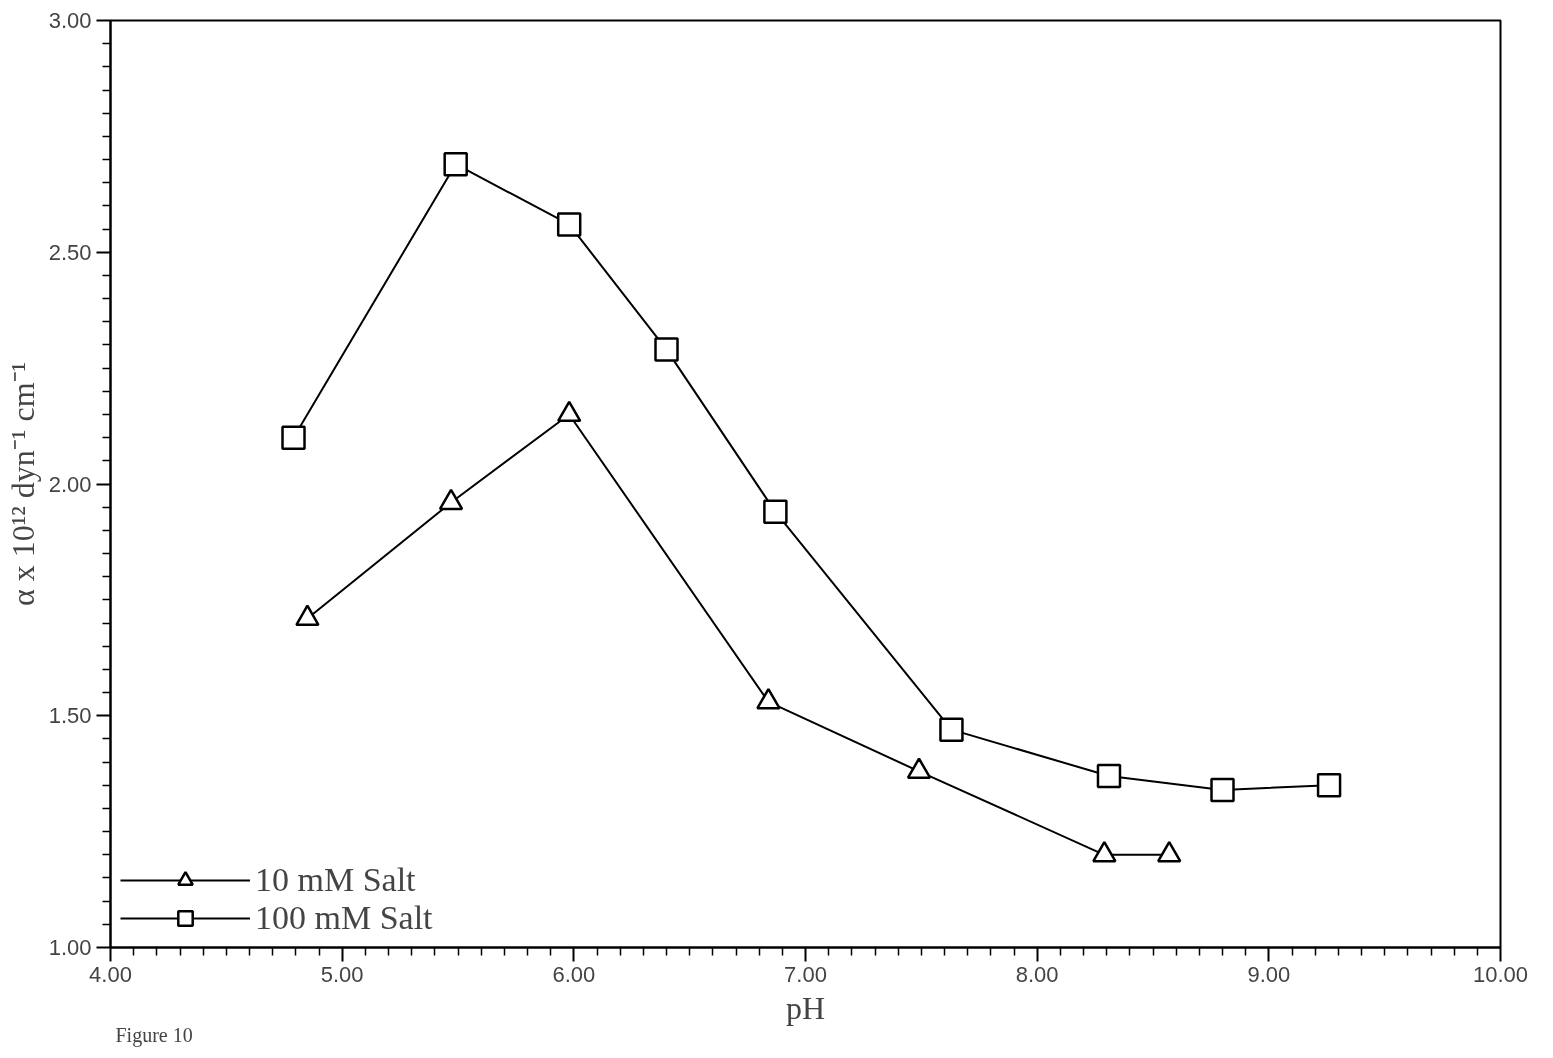  What do you see at coordinates (805, 974) in the screenshot?
I see `x-tick-label: 7.00` at bounding box center [805, 974].